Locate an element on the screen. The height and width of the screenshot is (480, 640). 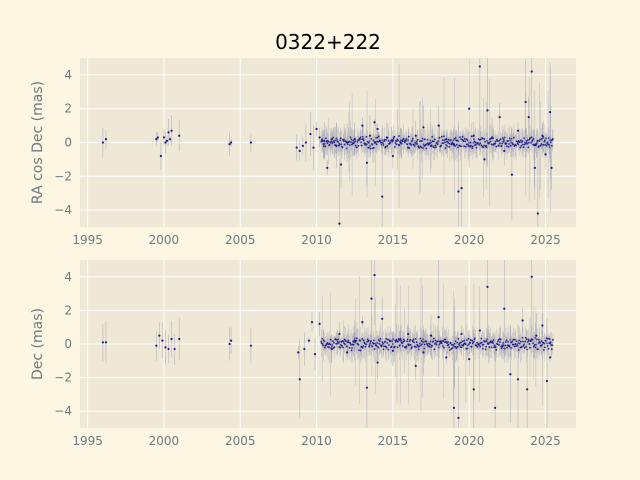
x-tick-label: 2005 is located at coordinates (240, 240).